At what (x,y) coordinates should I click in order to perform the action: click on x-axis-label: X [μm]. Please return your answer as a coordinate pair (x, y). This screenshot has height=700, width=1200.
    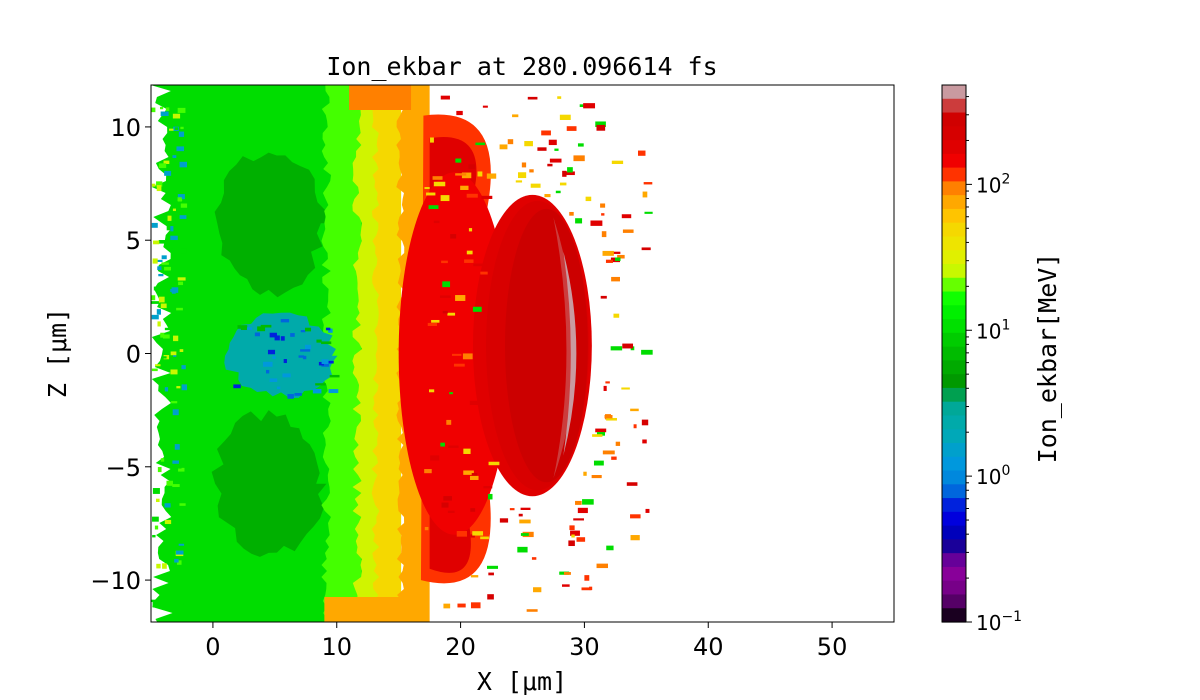
    Looking at the image, I should click on (522, 681).